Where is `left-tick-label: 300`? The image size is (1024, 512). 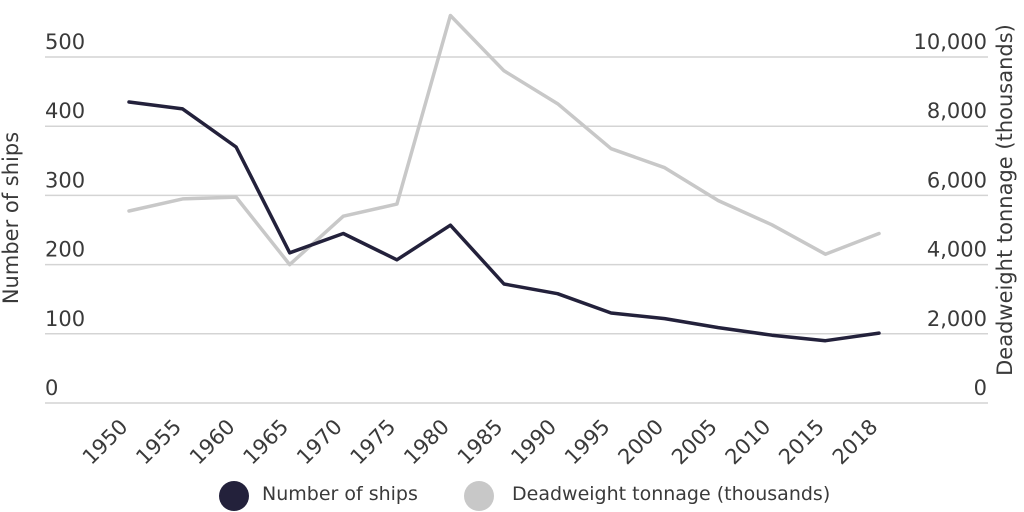
left-tick-label: 300 is located at coordinates (65, 180).